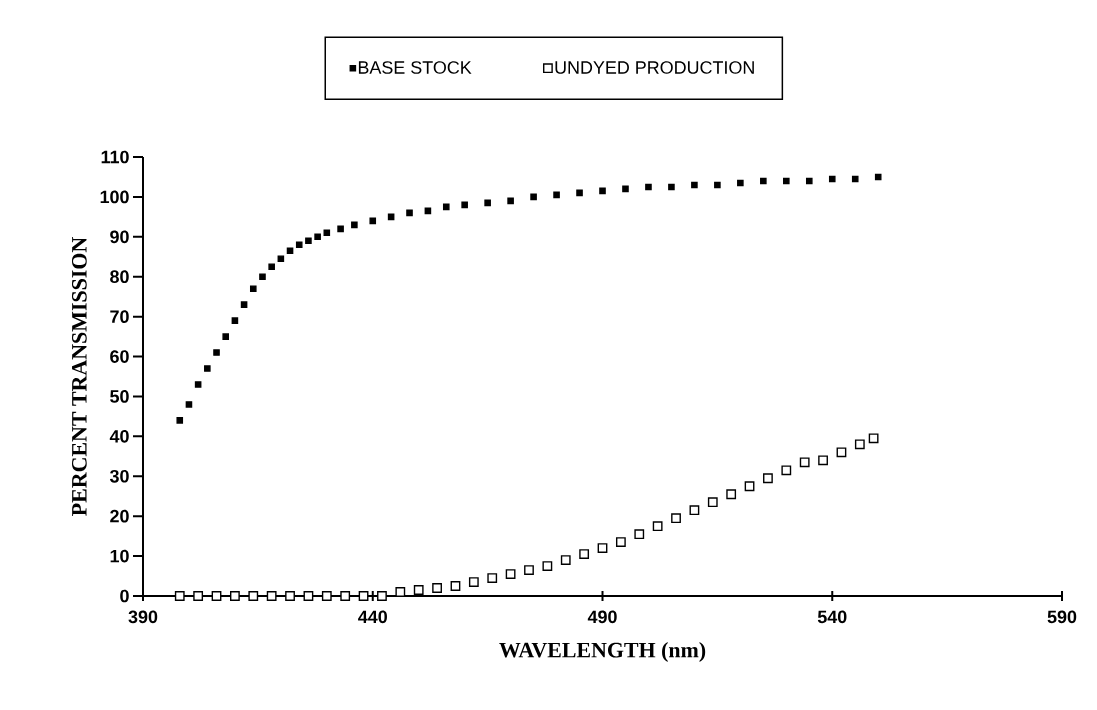 The height and width of the screenshot is (710, 1097). Describe the element at coordinates (832, 617) in the screenshot. I see `x-tick-label: 540` at that location.